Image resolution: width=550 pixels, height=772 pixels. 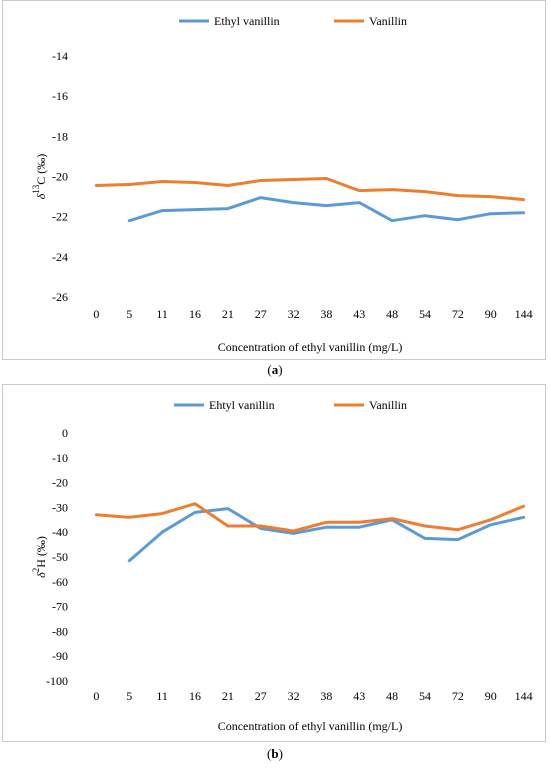 What do you see at coordinates (293, 21) in the screenshot?
I see `legend: Ethyl vanillin Vanillin` at bounding box center [293, 21].